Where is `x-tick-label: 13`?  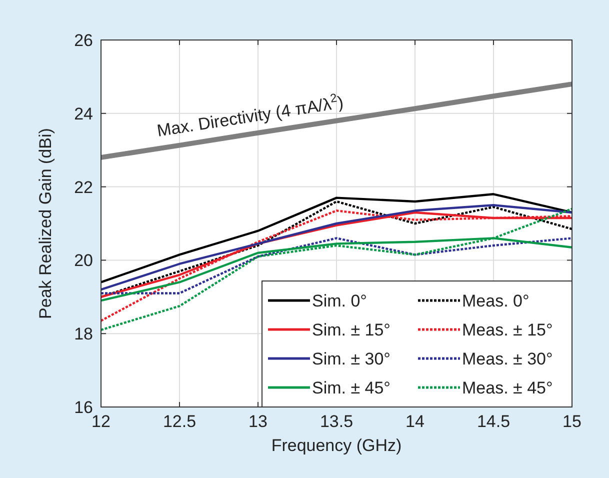
x-tick-label: 13 is located at coordinates (258, 421).